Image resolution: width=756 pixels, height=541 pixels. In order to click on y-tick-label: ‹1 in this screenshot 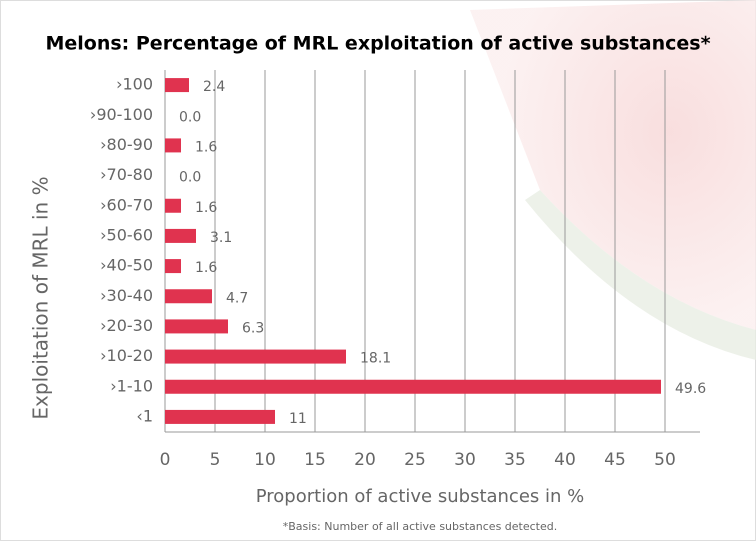, I will do `click(144, 415)`.